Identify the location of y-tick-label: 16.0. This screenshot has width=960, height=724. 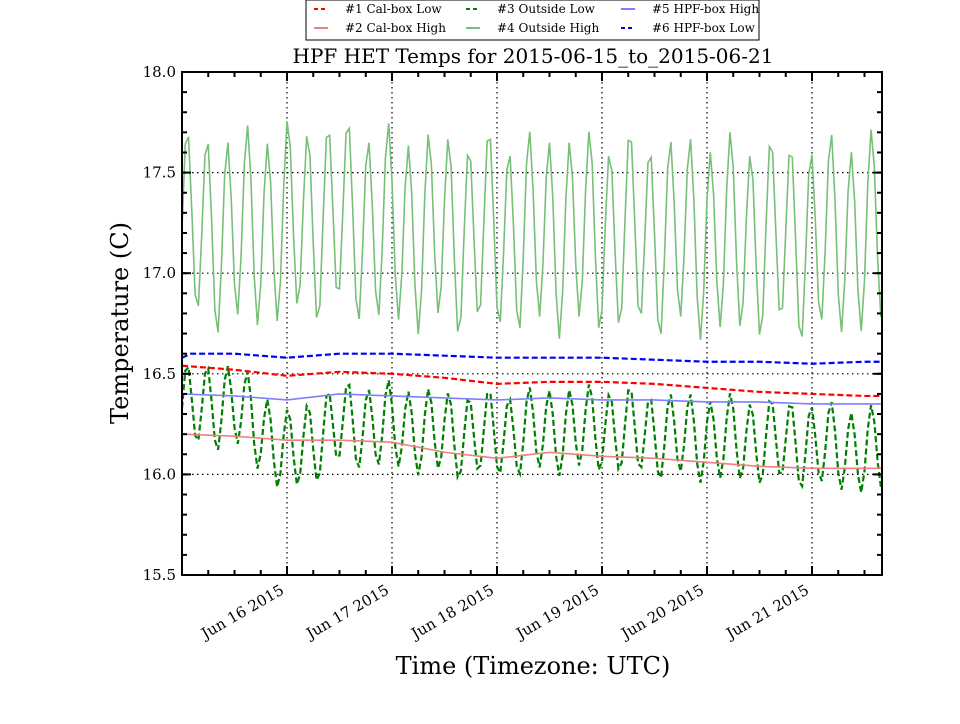
(159, 474).